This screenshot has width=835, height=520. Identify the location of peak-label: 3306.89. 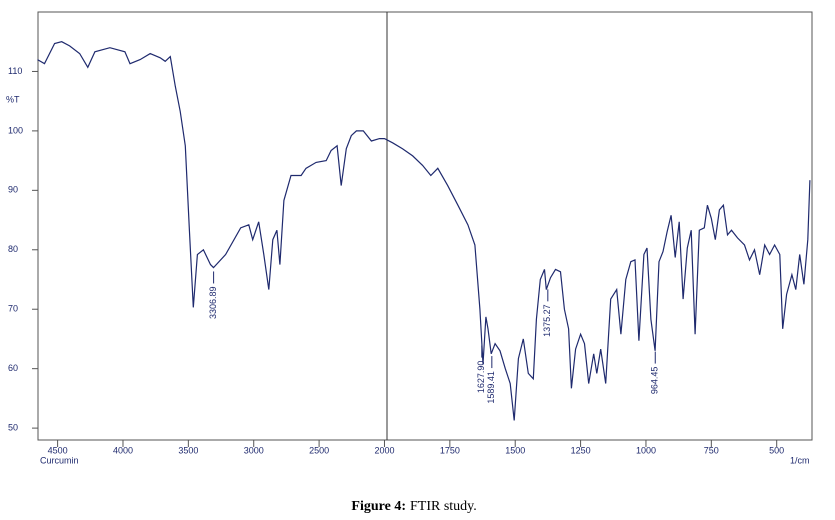
(213, 302).